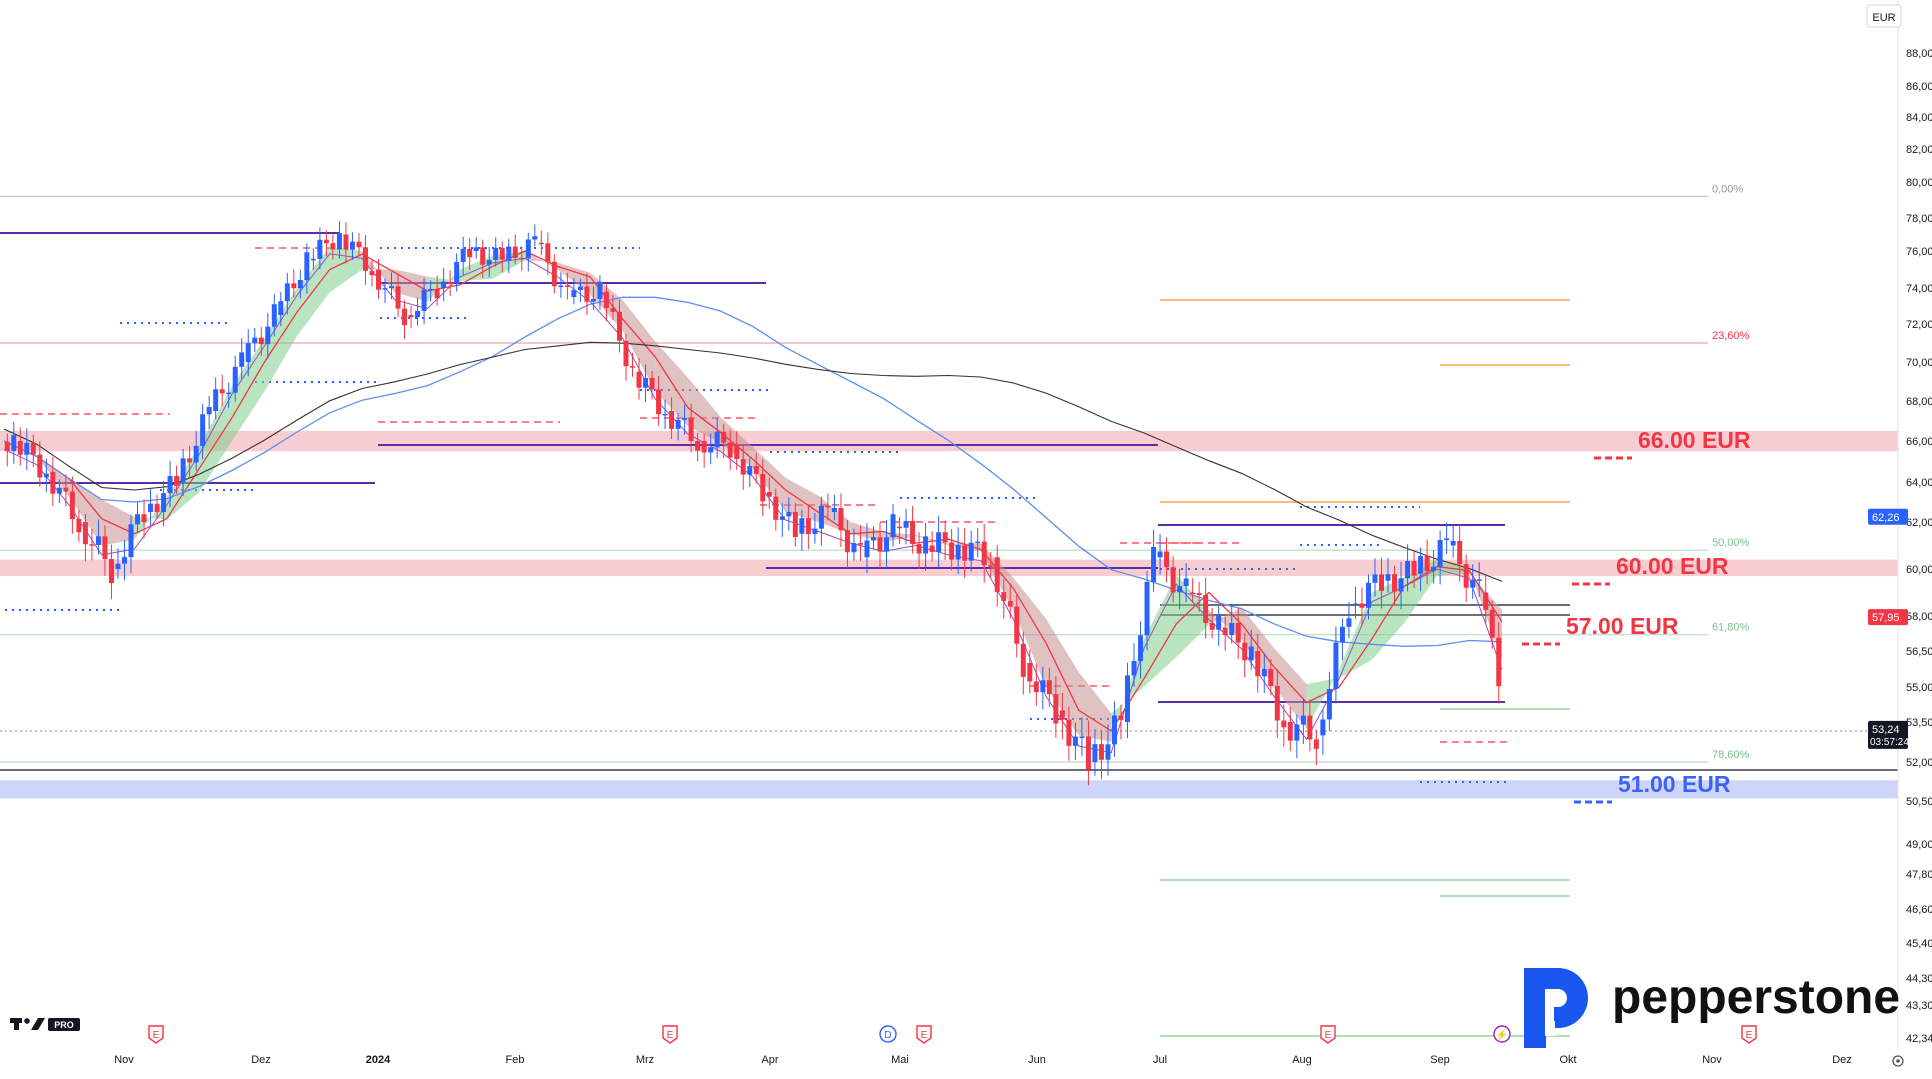 This screenshot has height=1079, width=1932. Describe the element at coordinates (645, 1060) in the screenshot. I see `time-axis-label: Mrz` at that location.